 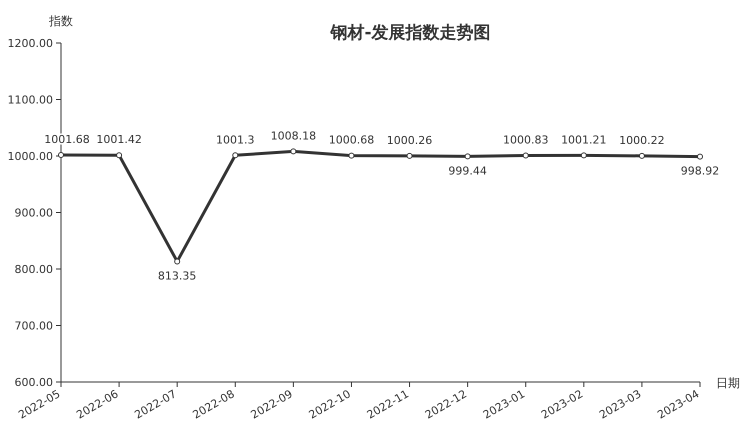 What do you see at coordinates (351, 140) in the screenshot?
I see `data-label: 1000.68` at bounding box center [351, 140].